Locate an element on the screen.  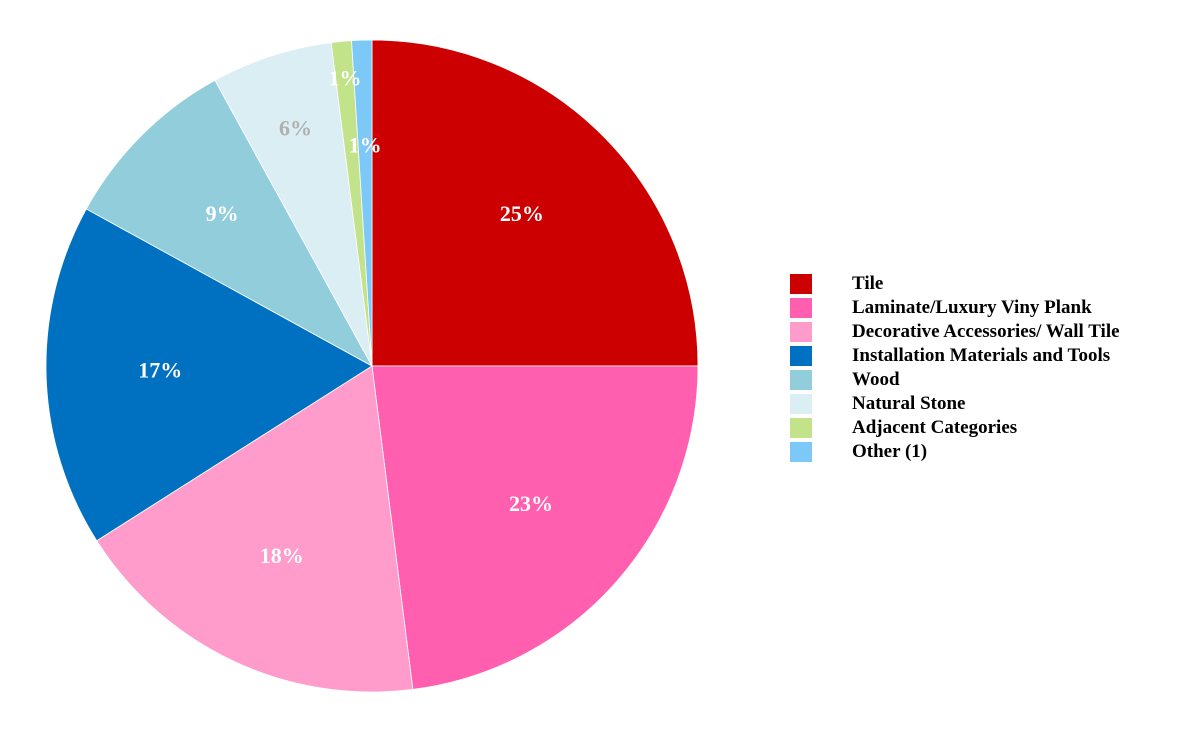
legend-item: Natural Stone is located at coordinates (955, 404).